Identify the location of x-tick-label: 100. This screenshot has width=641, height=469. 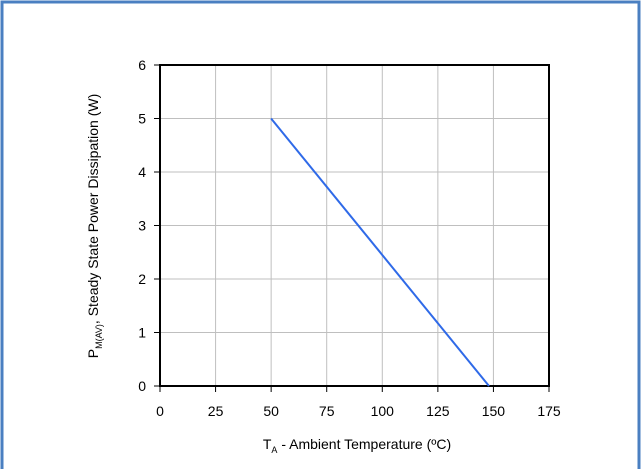
(383, 411).